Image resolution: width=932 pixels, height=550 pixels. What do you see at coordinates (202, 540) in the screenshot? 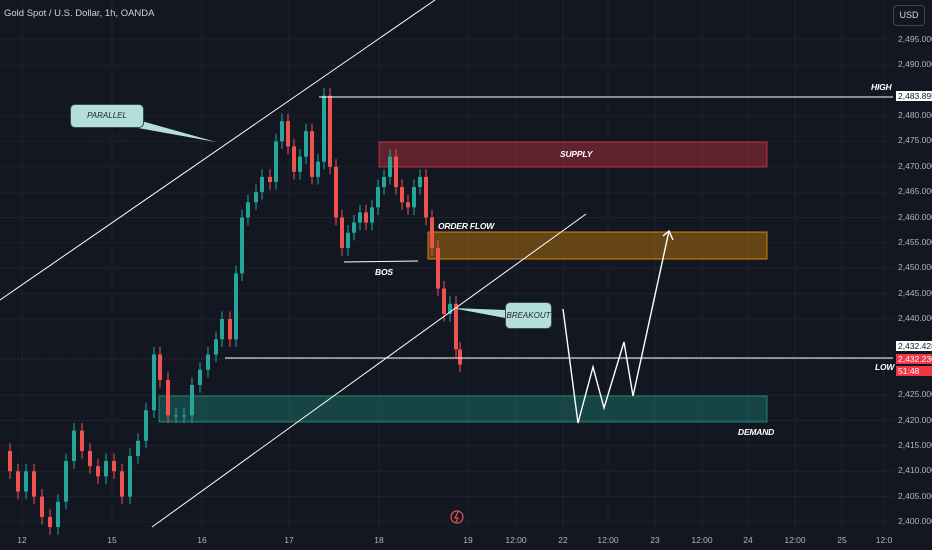
I see `time-label: 16` at bounding box center [202, 540].